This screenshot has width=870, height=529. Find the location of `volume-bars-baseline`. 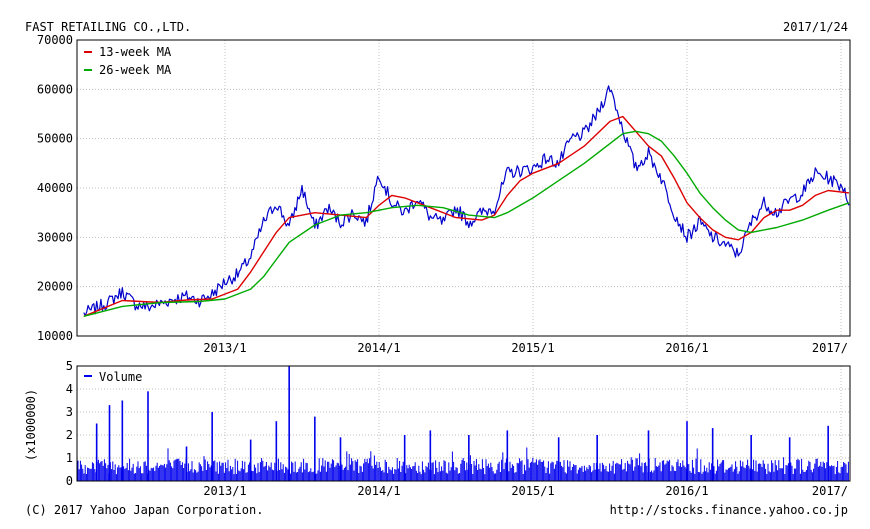

volume-bars-baseline is located at coordinates (463, 464).